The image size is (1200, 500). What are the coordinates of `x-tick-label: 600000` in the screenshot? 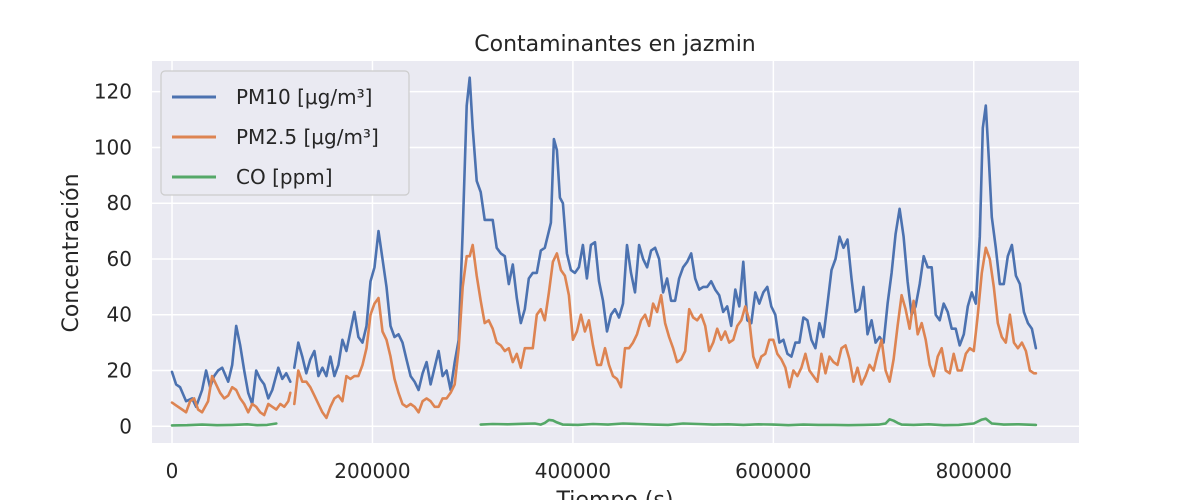 It's located at (773, 471).